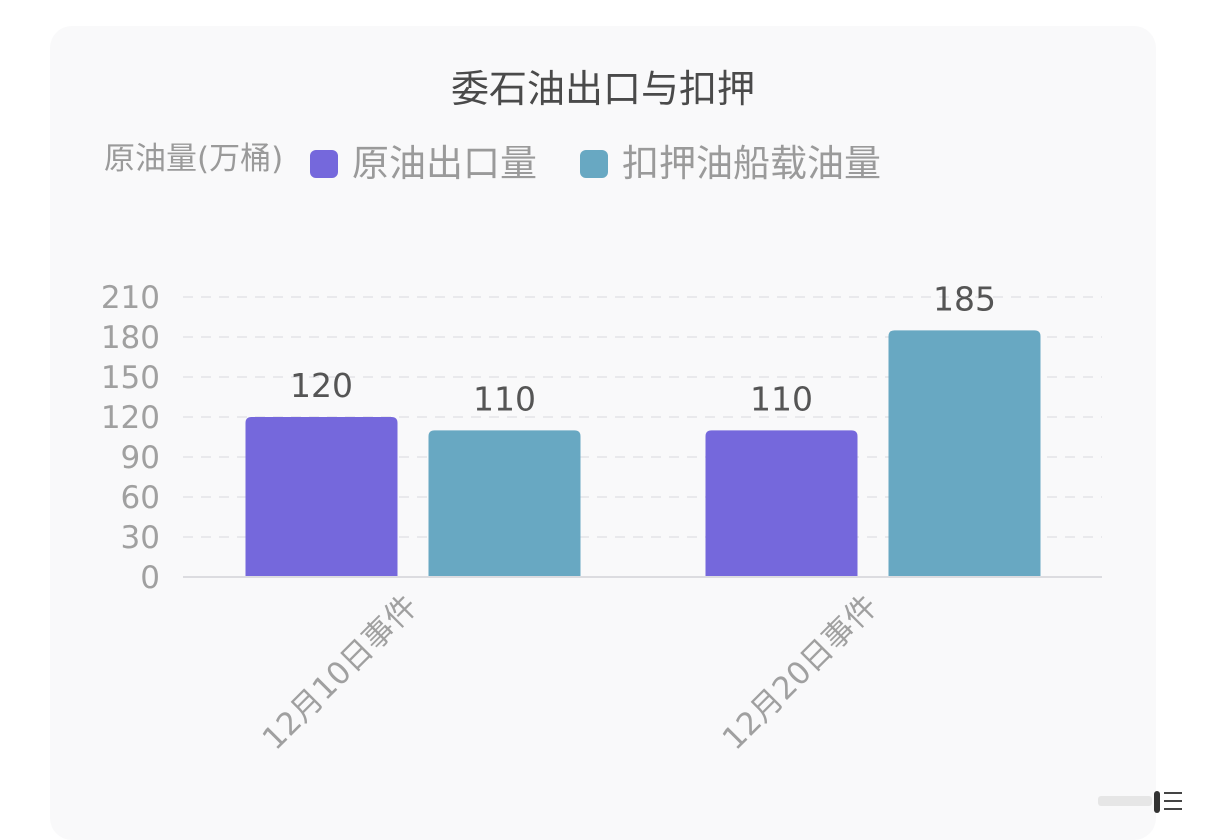 Image resolution: width=1206 pixels, height=840 pixels. I want to click on watermark-icon, so click(1140, 802).